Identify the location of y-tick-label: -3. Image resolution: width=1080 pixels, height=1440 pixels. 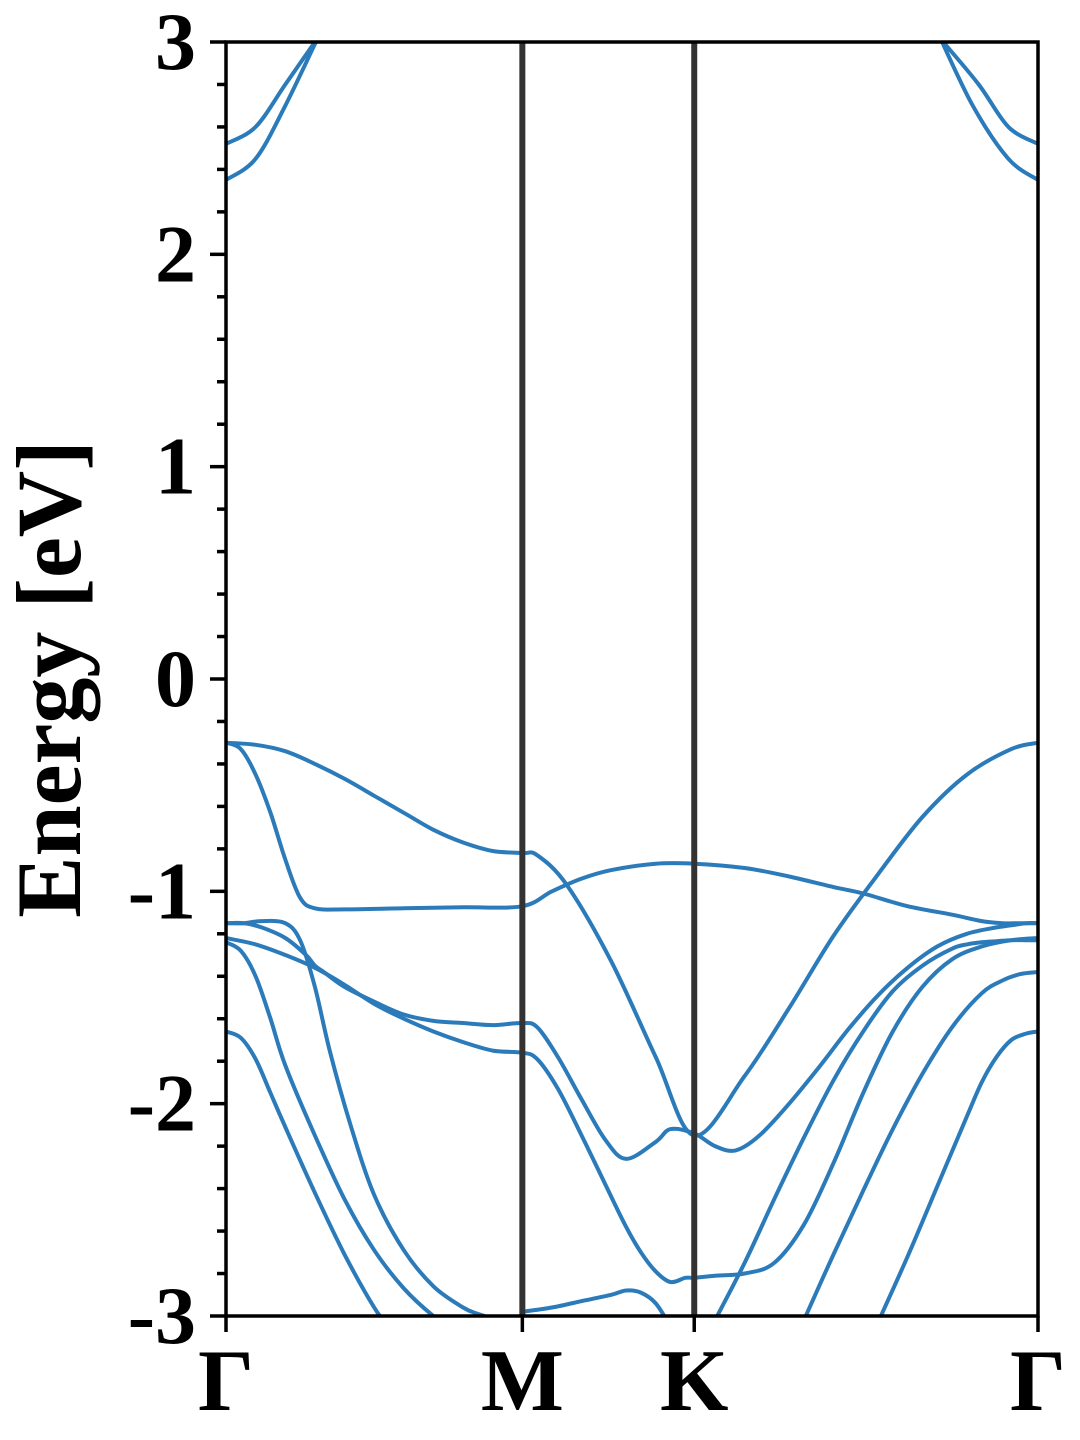
(162, 1315).